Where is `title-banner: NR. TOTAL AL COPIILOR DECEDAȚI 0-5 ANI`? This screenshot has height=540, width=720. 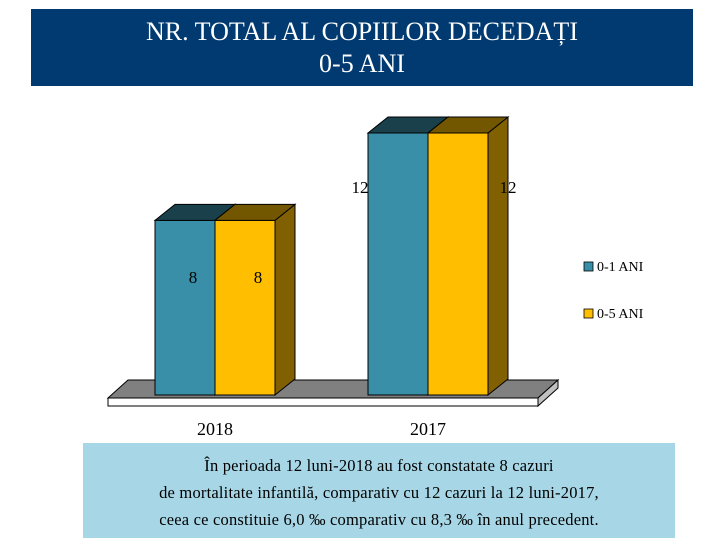
title-banner: NR. TOTAL AL COPIILOR DECEDAȚI 0-5 ANI is located at coordinates (362, 47).